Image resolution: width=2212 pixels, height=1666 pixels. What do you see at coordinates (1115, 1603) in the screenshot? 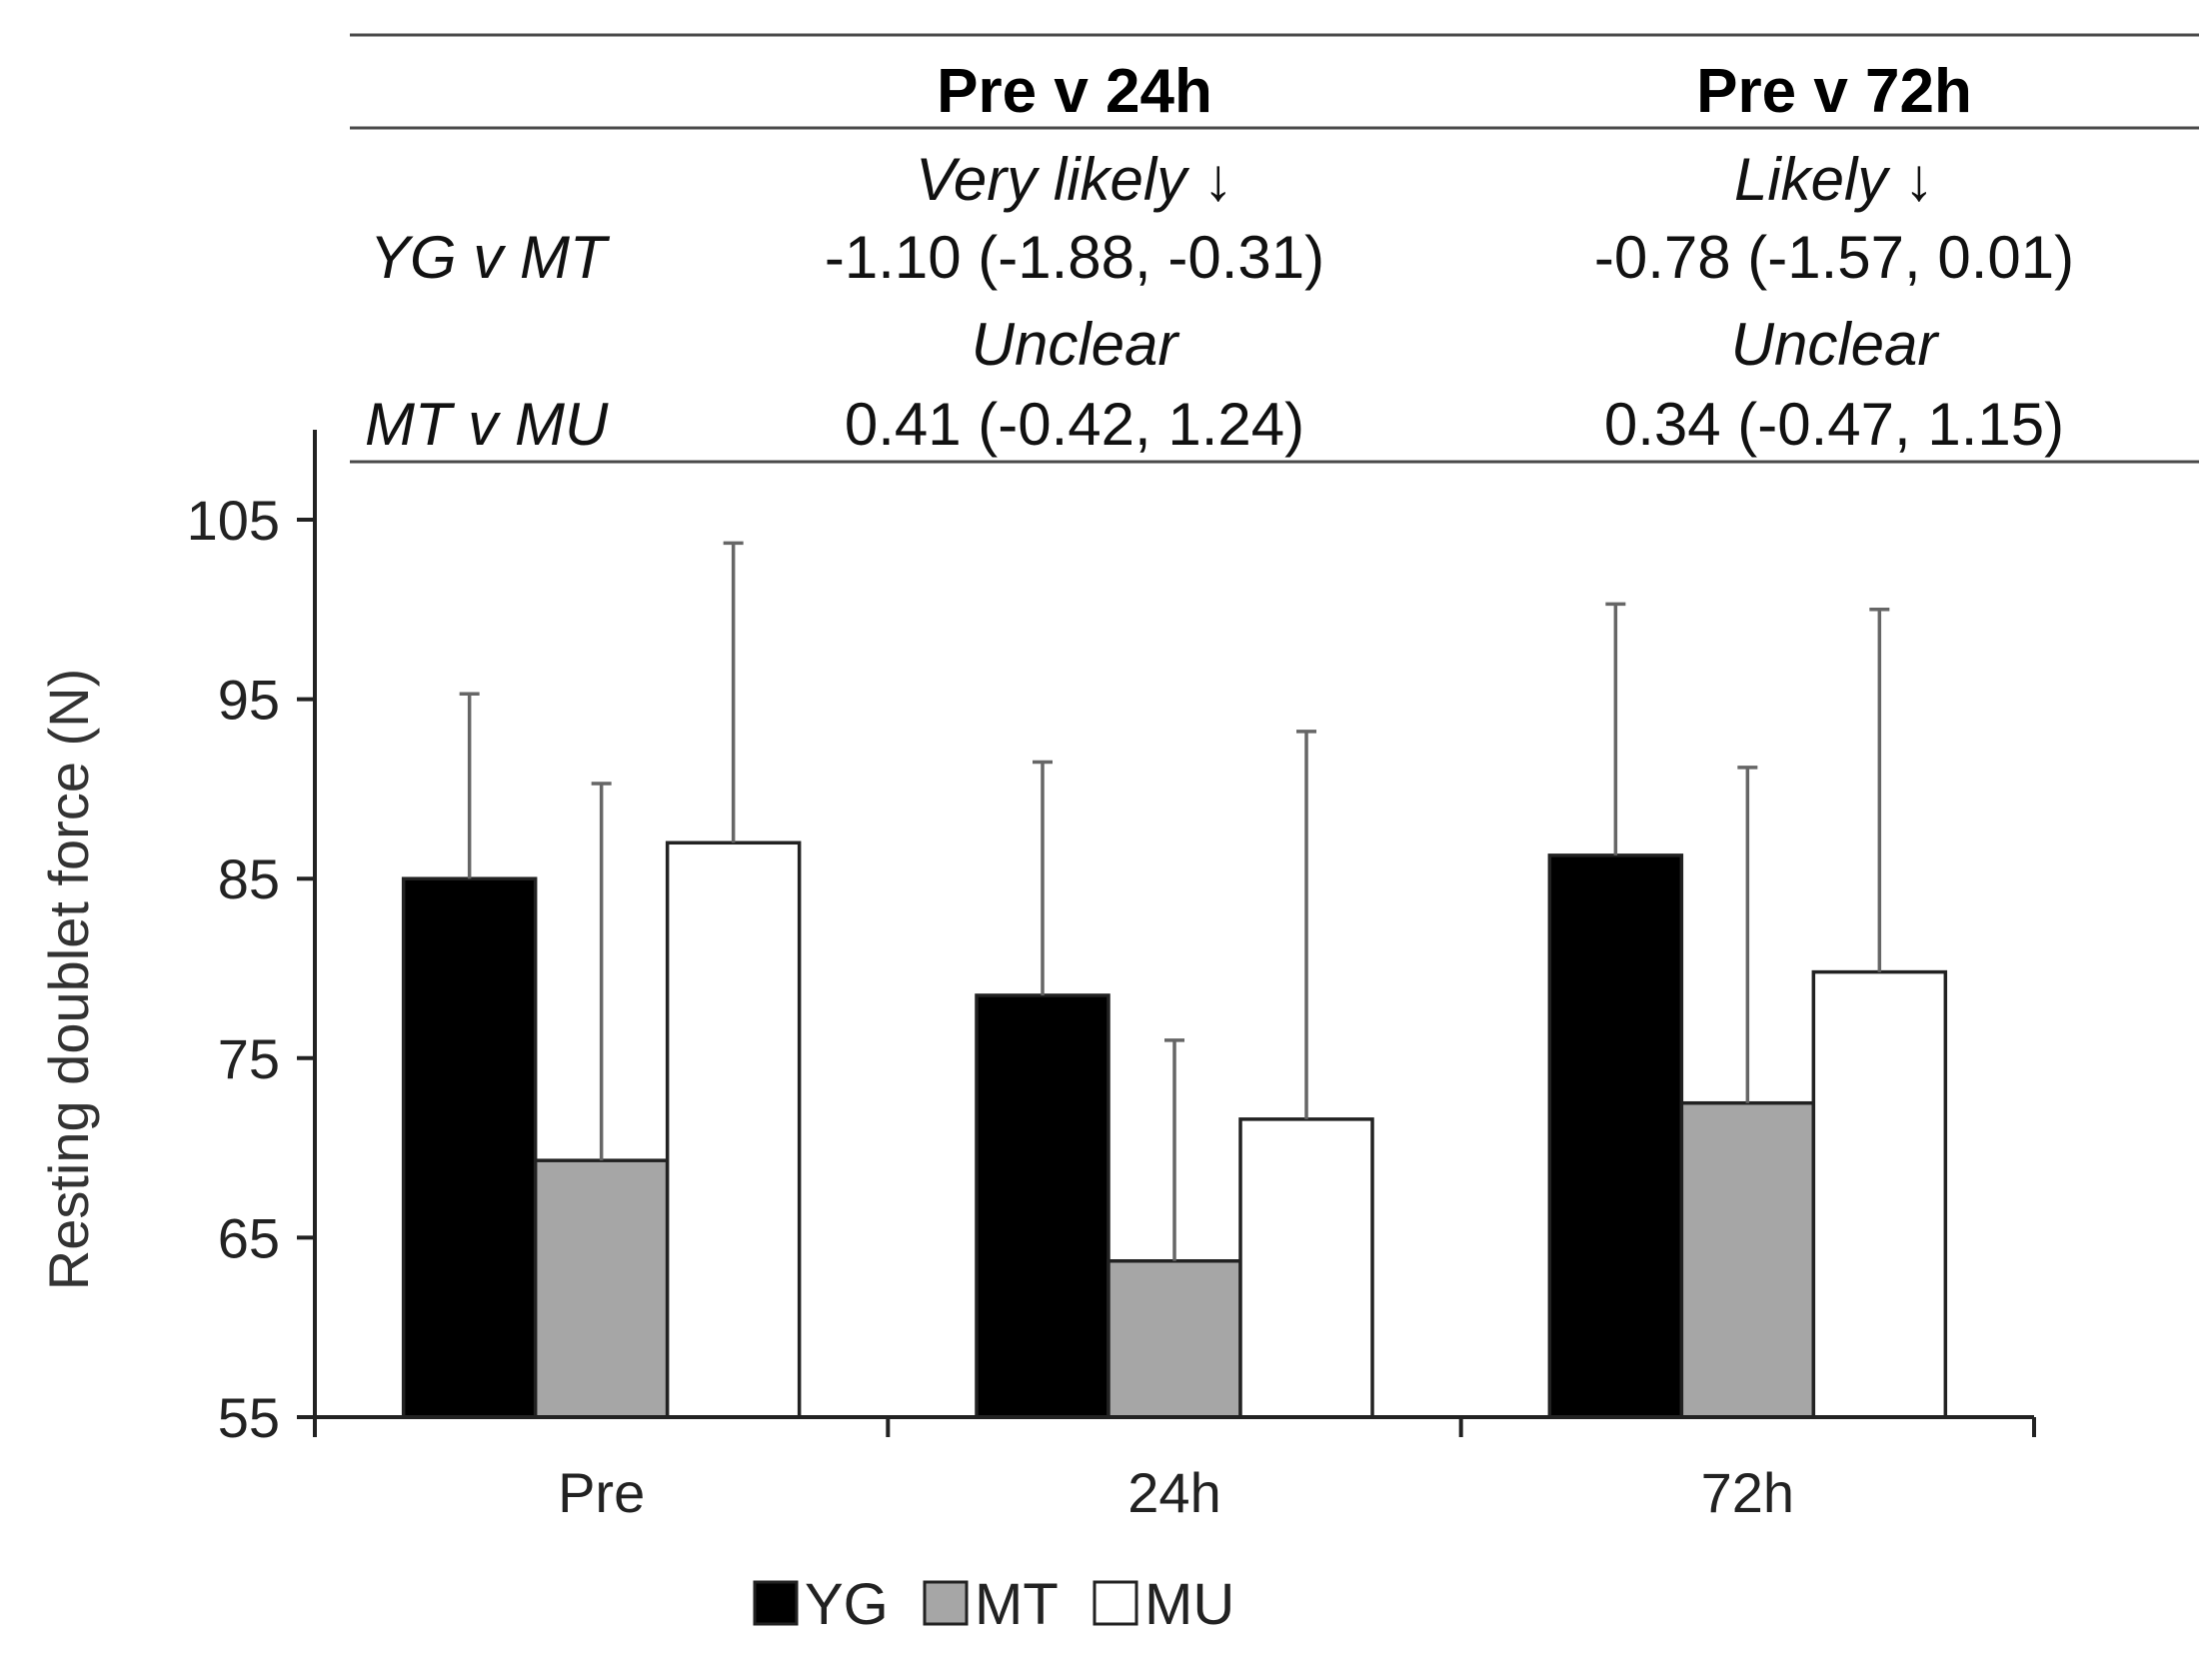
I see `legend-swatch-MU` at bounding box center [1115, 1603].